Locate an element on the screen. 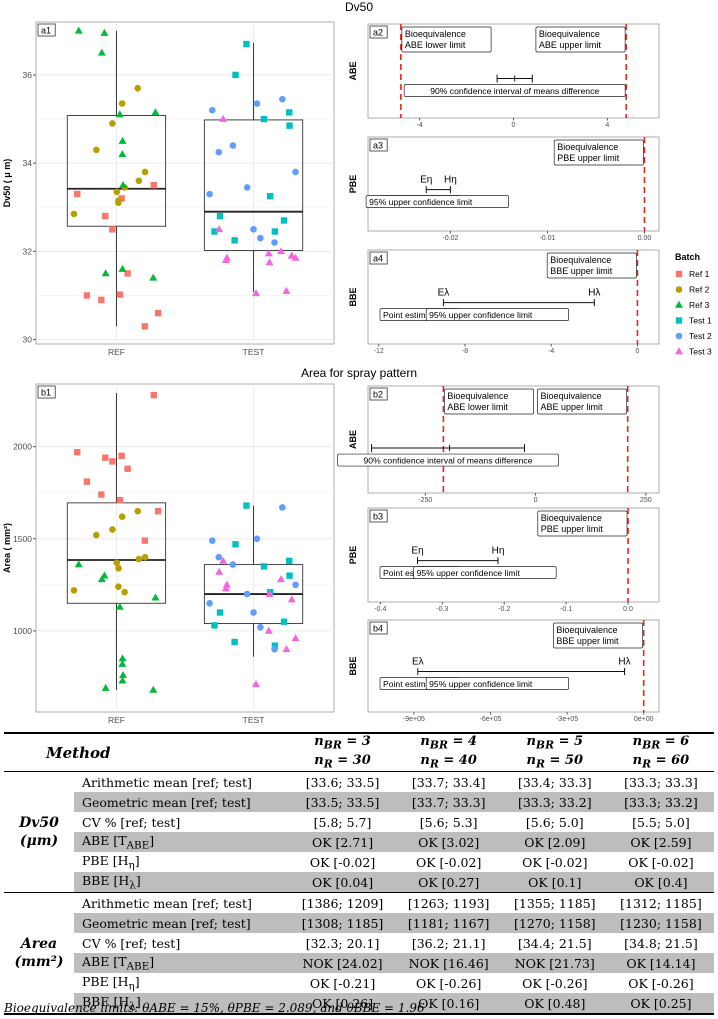 This screenshot has height=1019, width=718. x-tick-label: 0 is located at coordinates (514, 125).